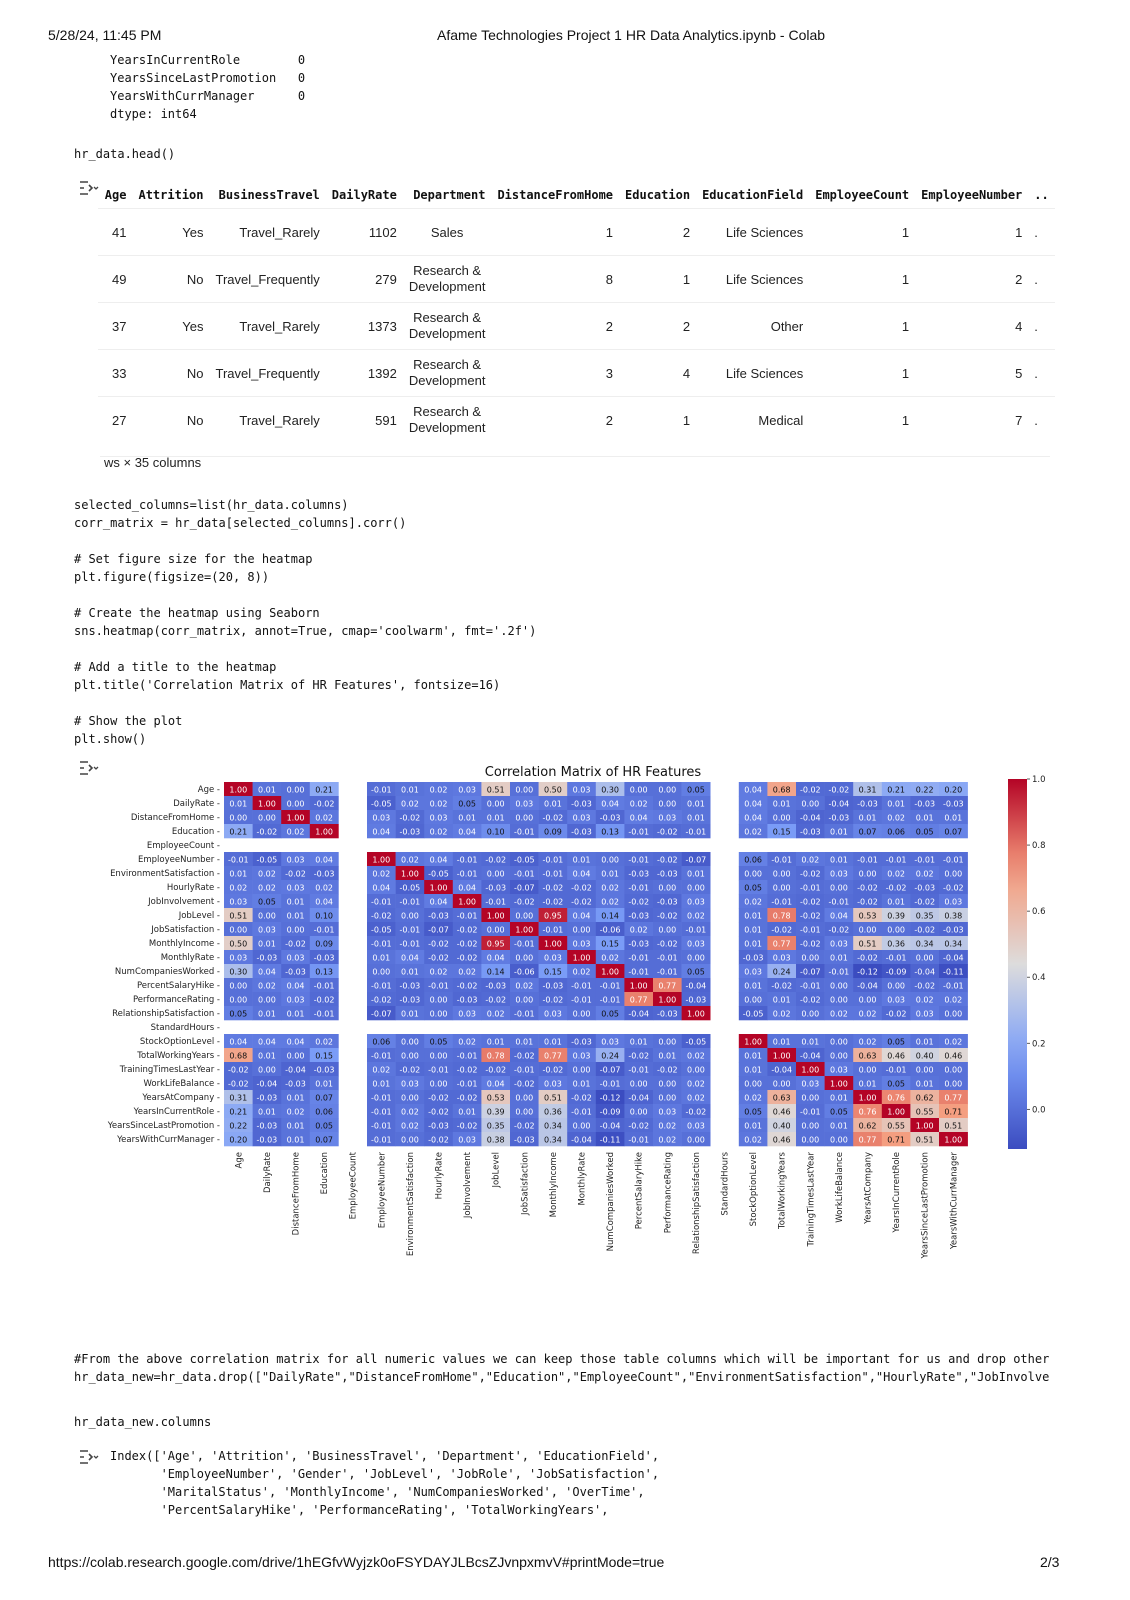 This screenshot has width=1130, height=1600. Describe the element at coordinates (868, 790) in the screenshot. I see `heatmap-cell-label: 0.31` at that location.